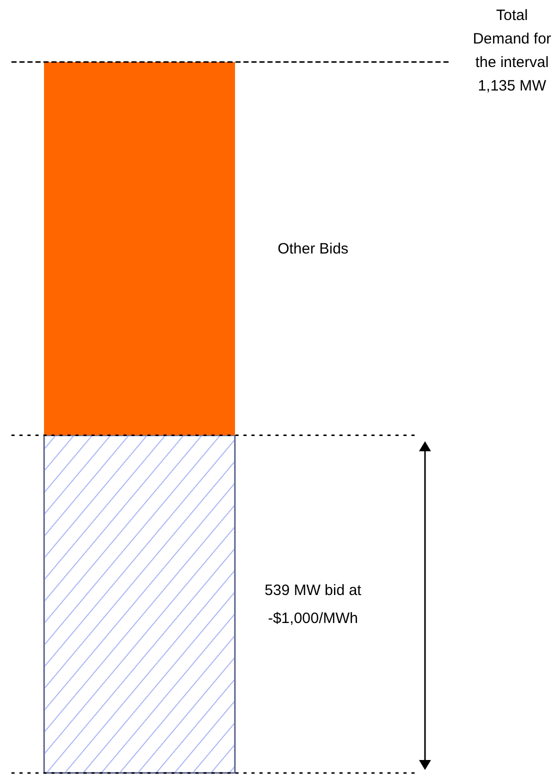  Describe the element at coordinates (512, 50) in the screenshot. I see `ref-line-label: Total Demand for the interval 1,135 MW` at that location.